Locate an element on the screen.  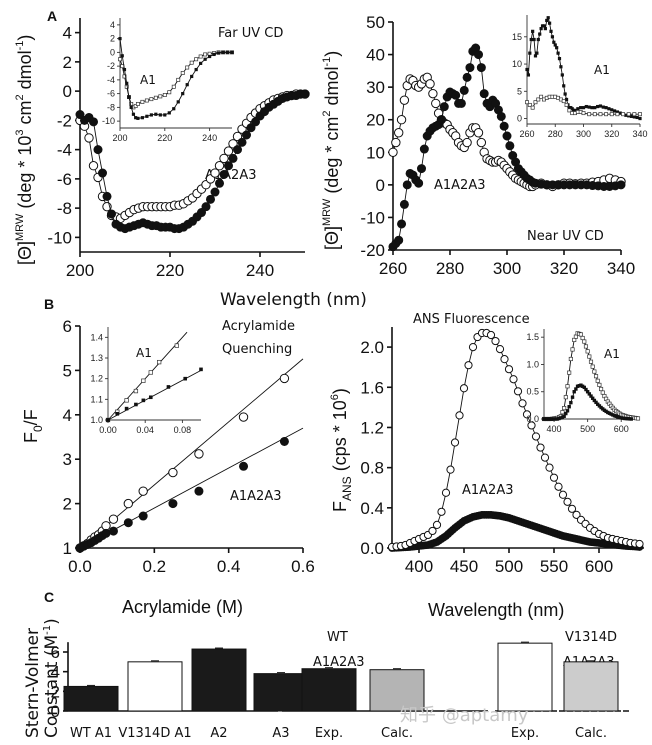
sv-group3-label-line1: V1314D is located at coordinates (591, 637).